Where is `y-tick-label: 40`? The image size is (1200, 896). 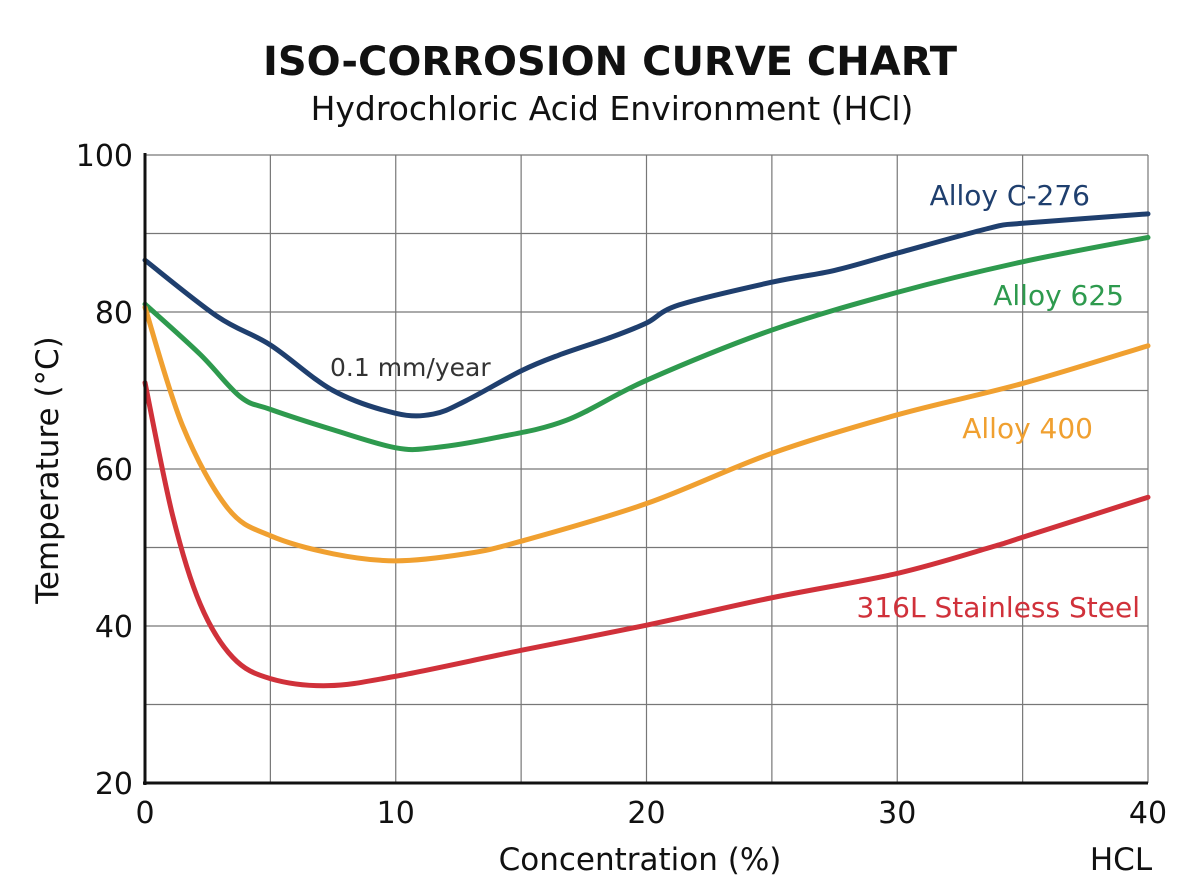 y-tick-label: 40 is located at coordinates (114, 627).